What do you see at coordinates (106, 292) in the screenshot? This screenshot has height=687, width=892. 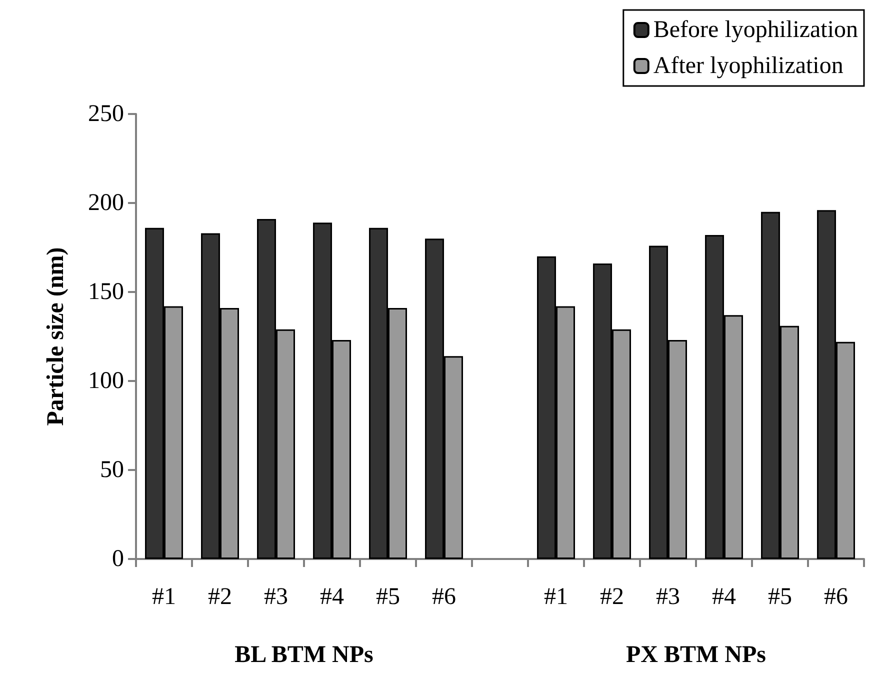 I see `y-tick-label: 150` at bounding box center [106, 292].